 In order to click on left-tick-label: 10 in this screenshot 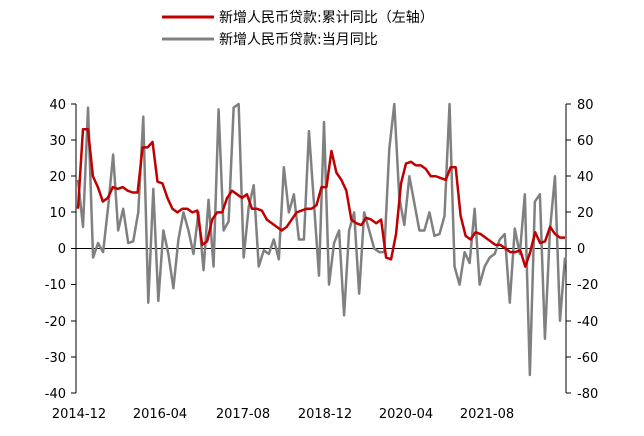, I will do `click(57, 213)`.